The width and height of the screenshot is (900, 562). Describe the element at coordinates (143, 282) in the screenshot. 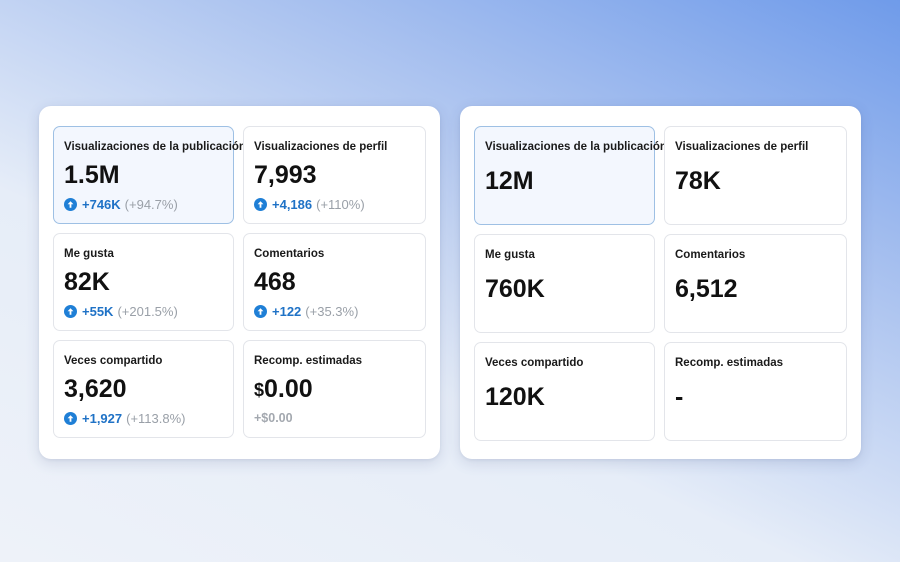

I see `stat-card-likes: Me gusta 82K +55K (+201.5%)` at that location.